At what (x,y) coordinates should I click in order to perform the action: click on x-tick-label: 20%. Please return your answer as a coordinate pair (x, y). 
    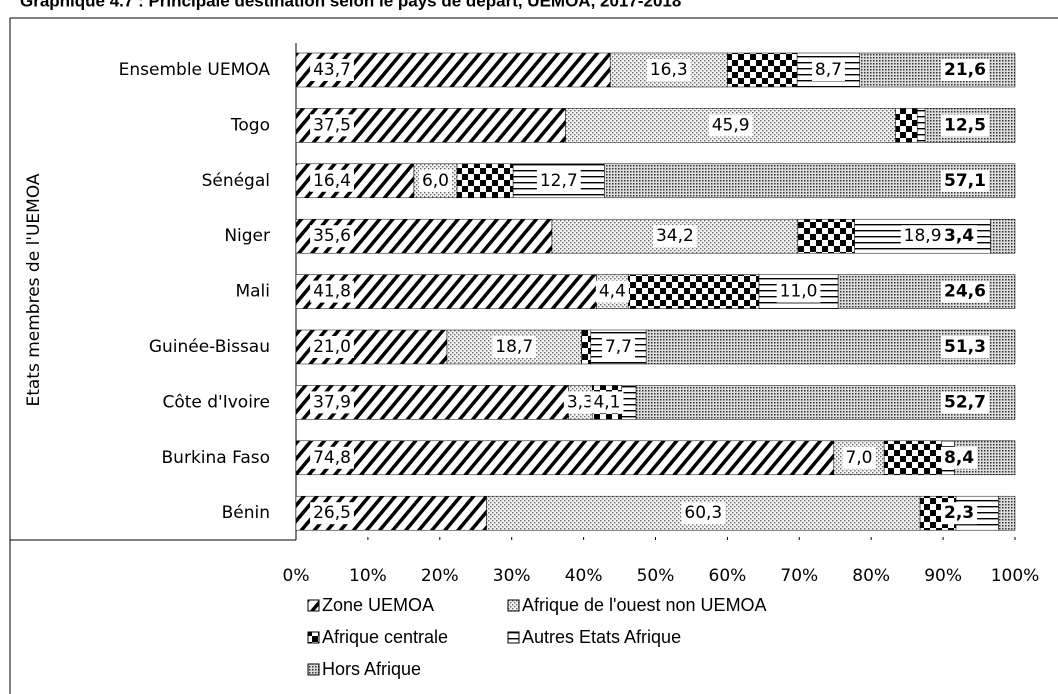
    Looking at the image, I should click on (440, 576).